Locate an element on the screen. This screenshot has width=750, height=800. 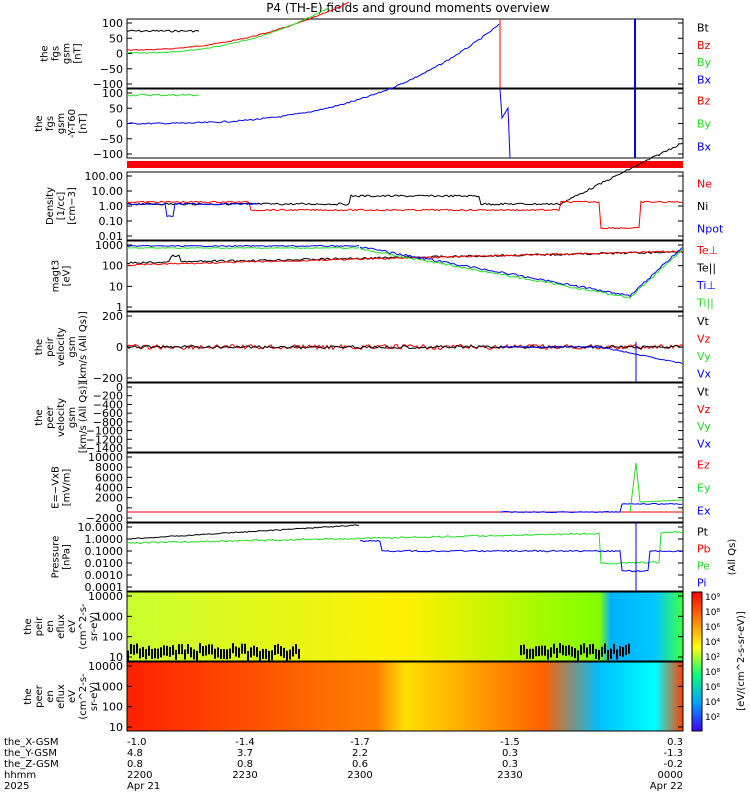
tick-label: 1000 is located at coordinates (109, 616).